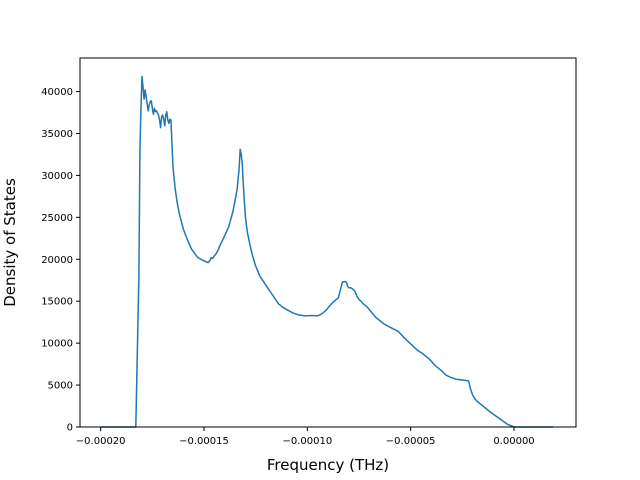  I want to click on y-tick-label: 15000, so click(57, 302).